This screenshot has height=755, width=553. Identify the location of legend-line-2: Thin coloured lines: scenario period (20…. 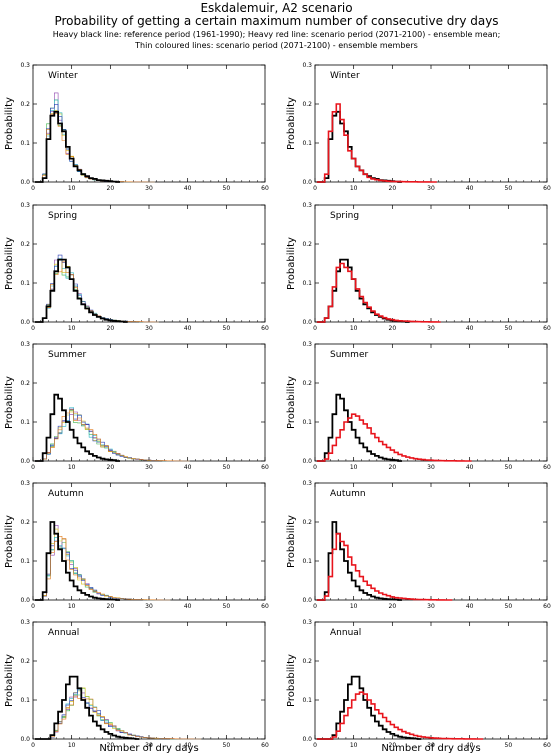
(276, 45).